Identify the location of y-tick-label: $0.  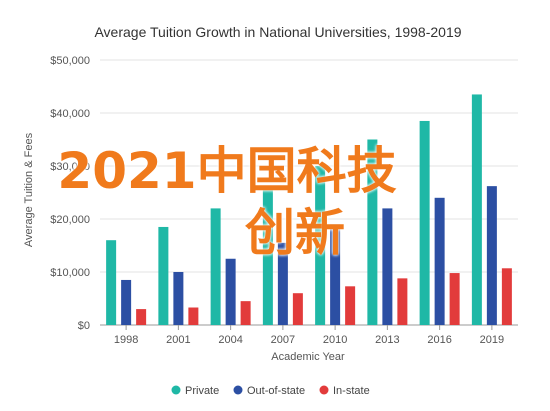
(84, 326).